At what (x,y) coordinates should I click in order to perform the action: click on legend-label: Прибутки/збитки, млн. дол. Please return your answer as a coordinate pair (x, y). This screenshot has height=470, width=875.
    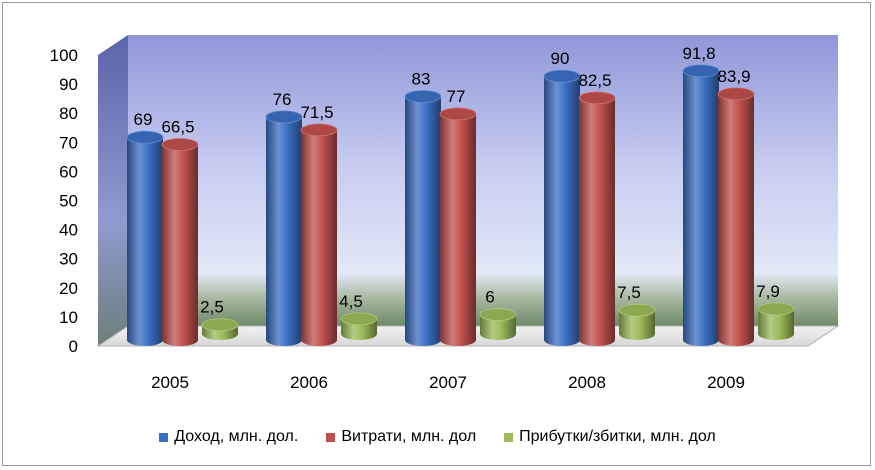
    Looking at the image, I should click on (617, 436).